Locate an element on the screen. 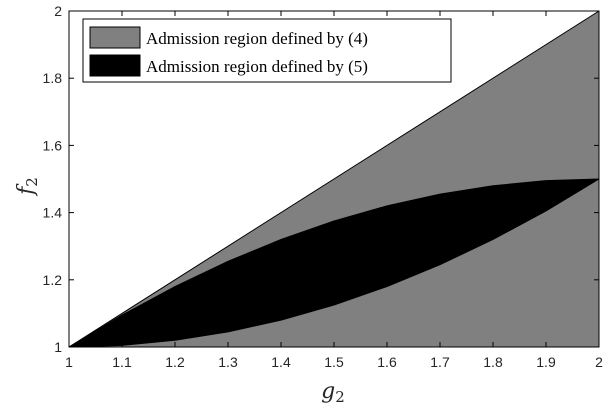  y-tick-label: 2 is located at coordinates (58, 11).